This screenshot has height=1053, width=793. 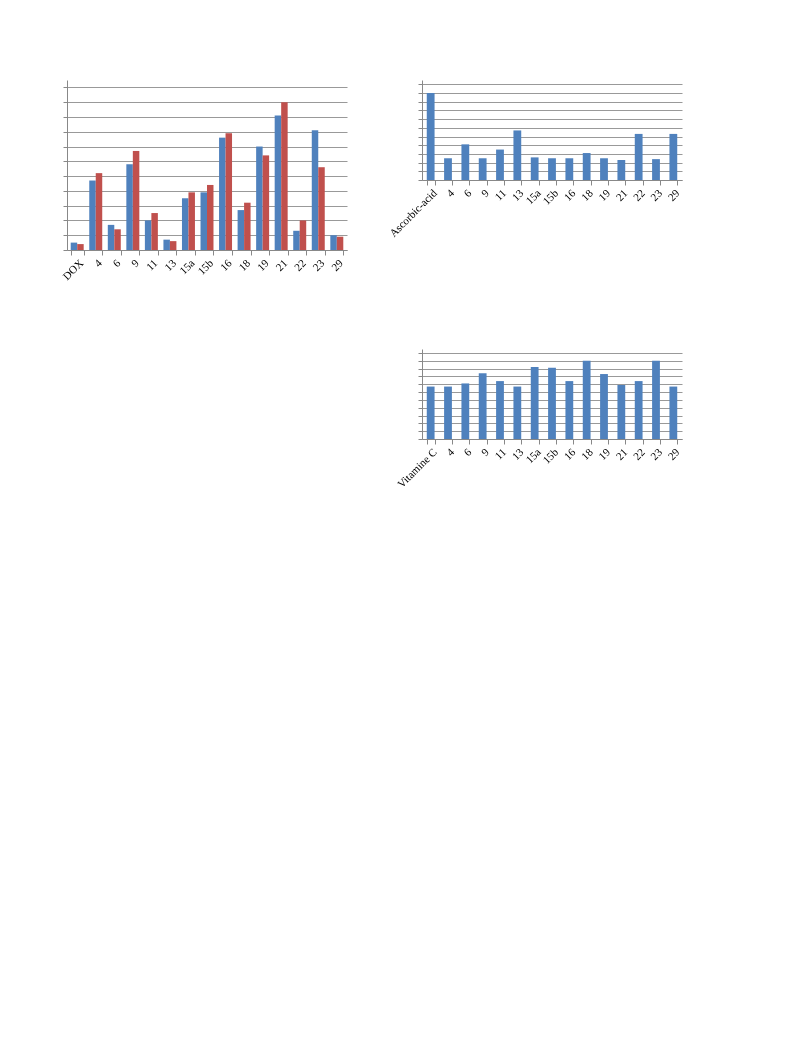 What do you see at coordinates (187, 266) in the screenshot?
I see `x-tick-label: 15a` at bounding box center [187, 266].